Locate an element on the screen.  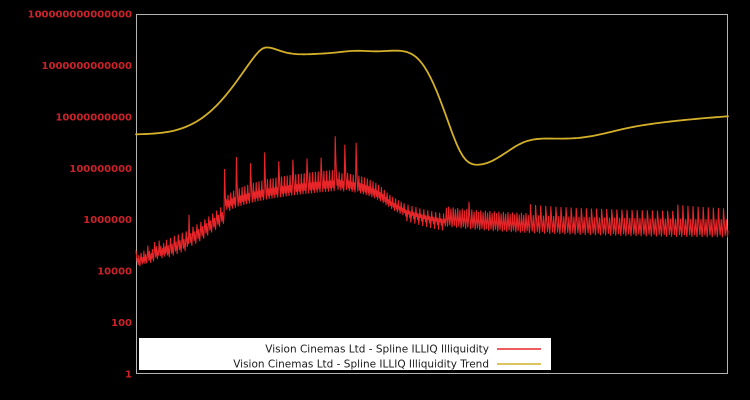
y-axis-tick-label: 1000000 is located at coordinates (107, 220).